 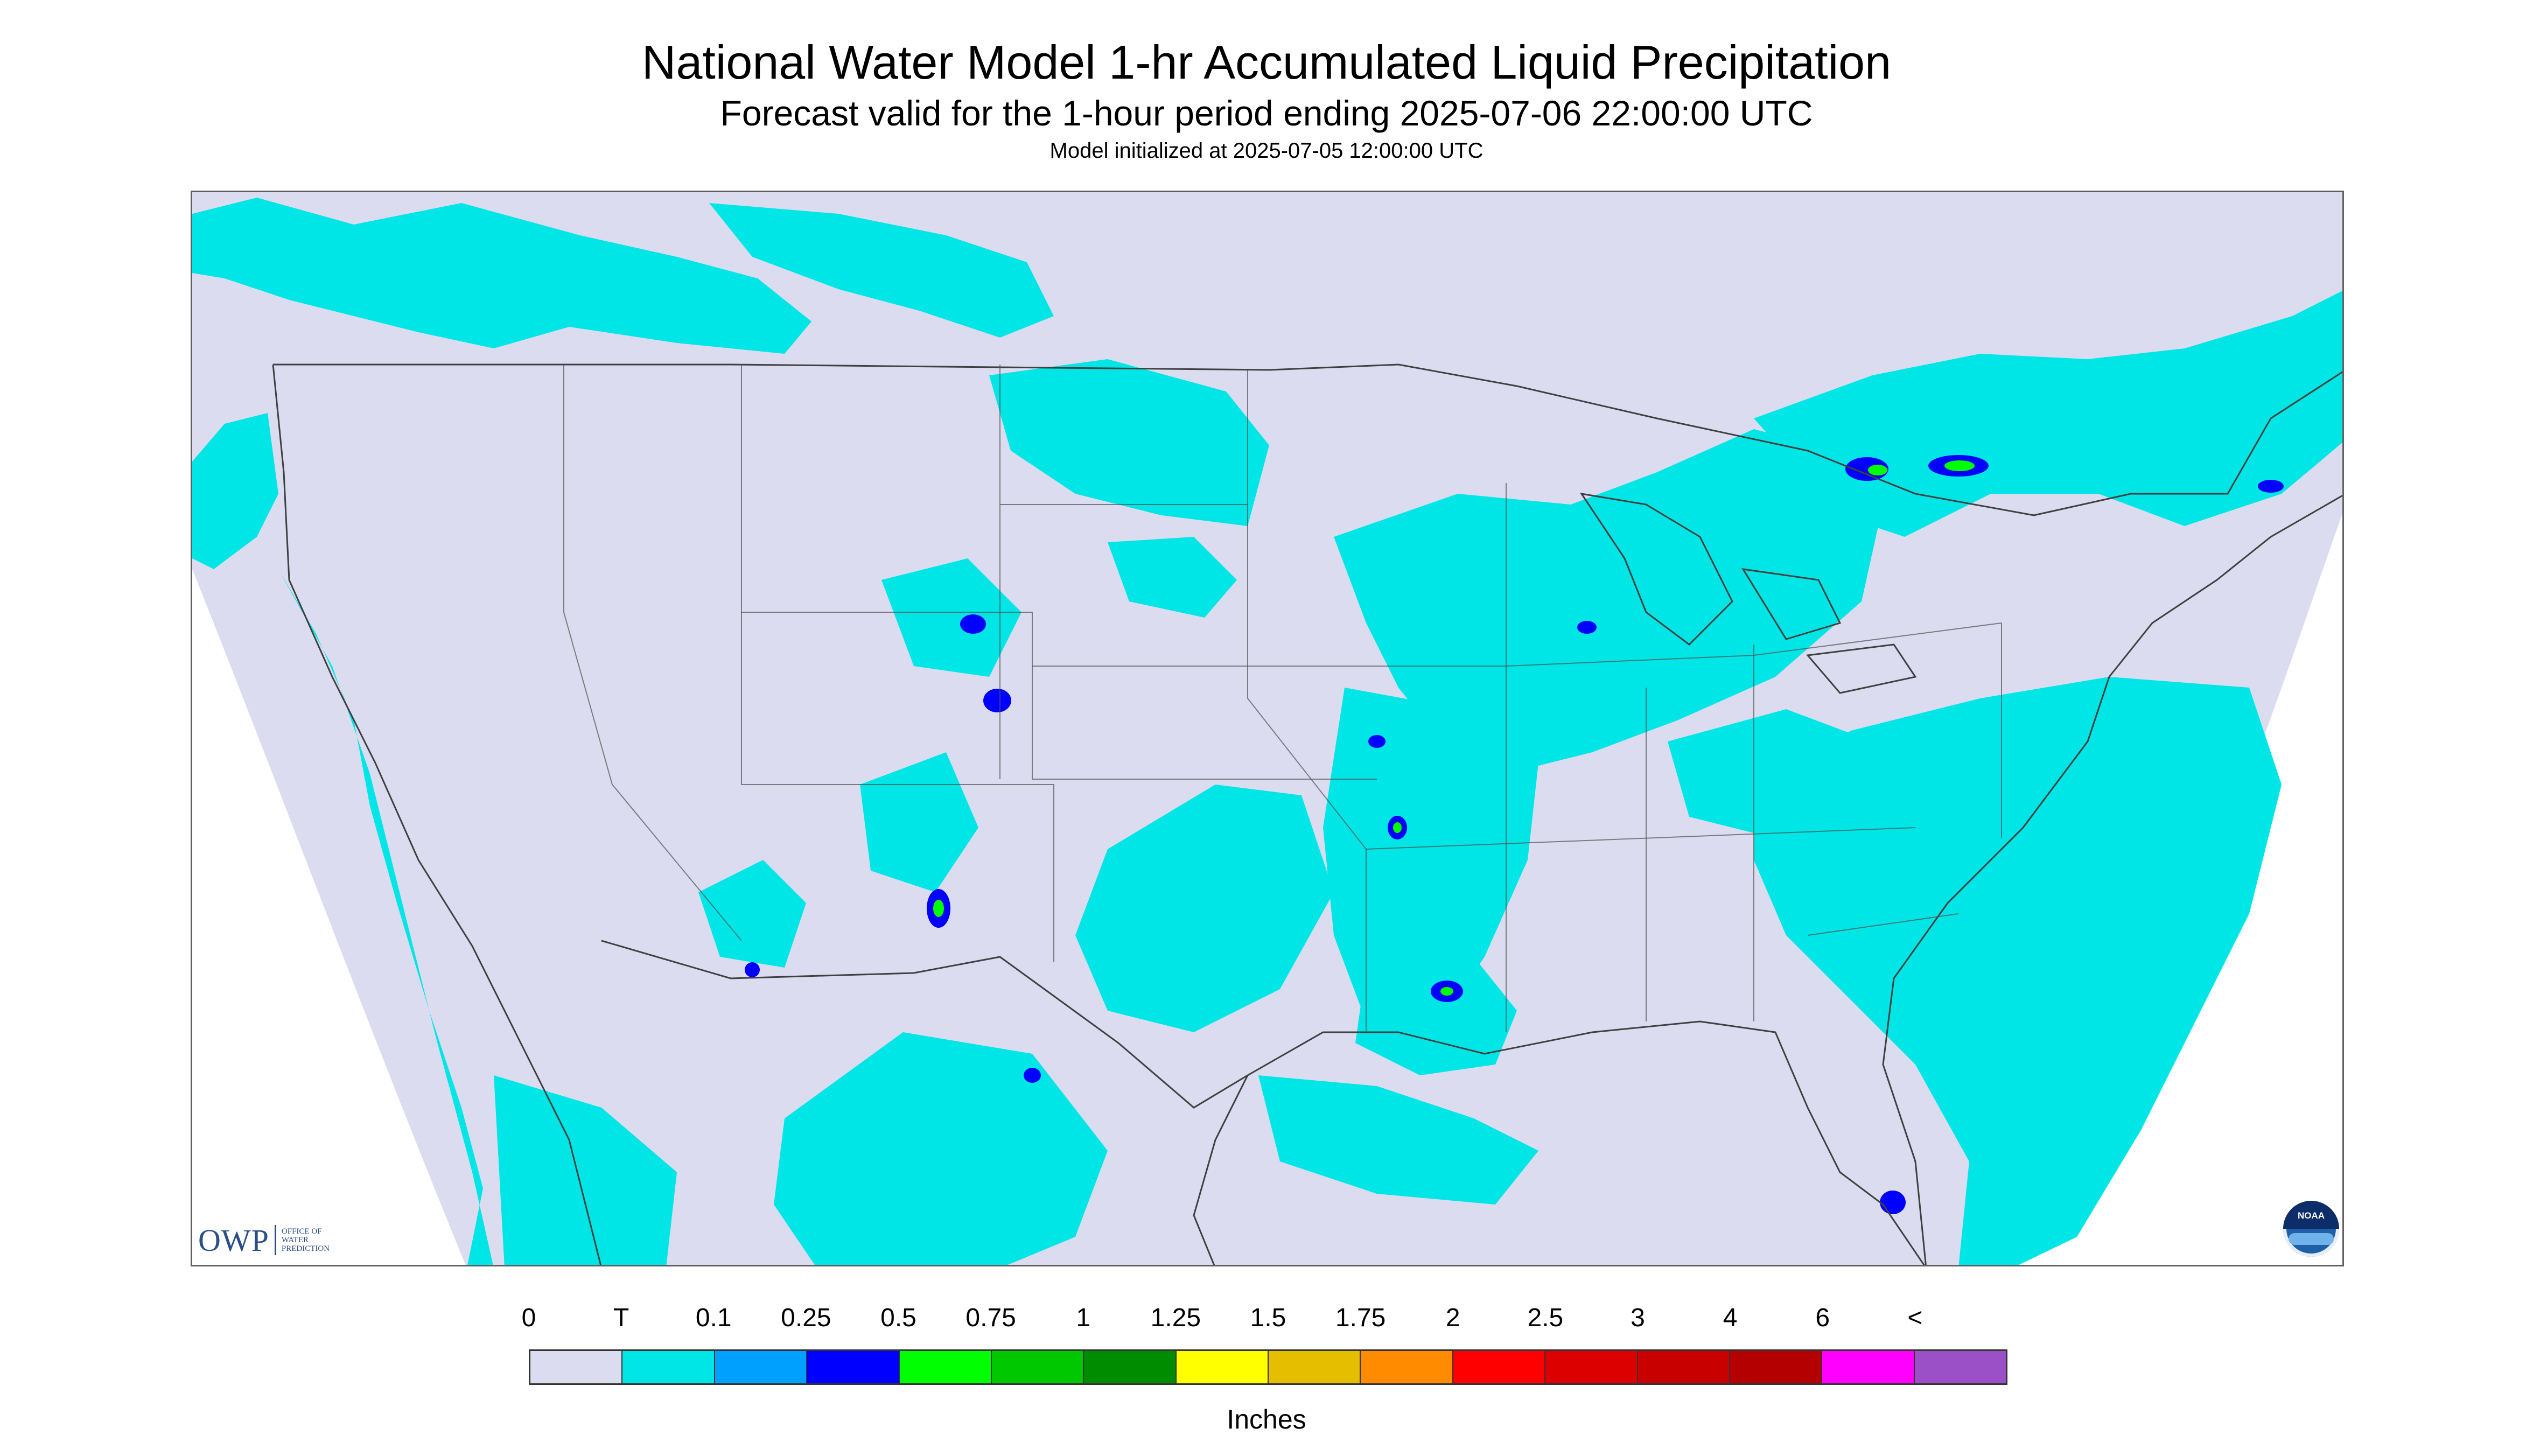 What do you see at coordinates (919, 822) in the screenshot?
I see `precip-area-new-mexico` at bounding box center [919, 822].